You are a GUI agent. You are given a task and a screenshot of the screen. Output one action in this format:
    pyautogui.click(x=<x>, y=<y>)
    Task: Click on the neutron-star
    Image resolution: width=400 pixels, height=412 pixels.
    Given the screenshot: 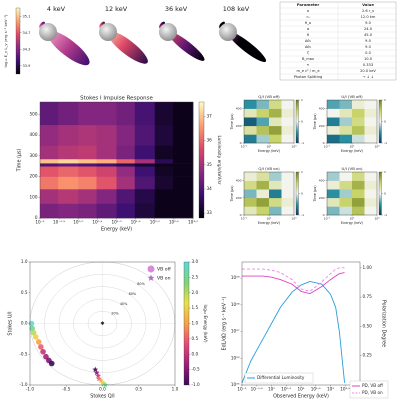 What is the action you would take?
    pyautogui.click(x=228, y=32)
    